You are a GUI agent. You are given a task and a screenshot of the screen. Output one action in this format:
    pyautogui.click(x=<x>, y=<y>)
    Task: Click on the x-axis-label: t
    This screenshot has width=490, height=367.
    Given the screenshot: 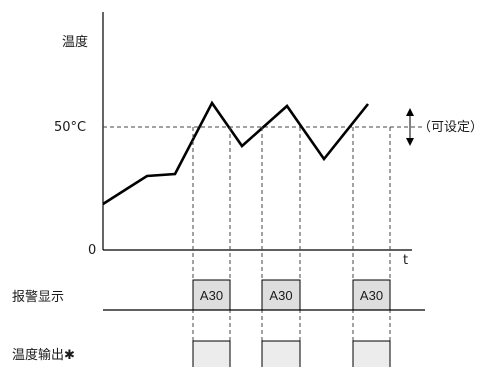 What is the action you would take?
    pyautogui.click(x=405, y=260)
    